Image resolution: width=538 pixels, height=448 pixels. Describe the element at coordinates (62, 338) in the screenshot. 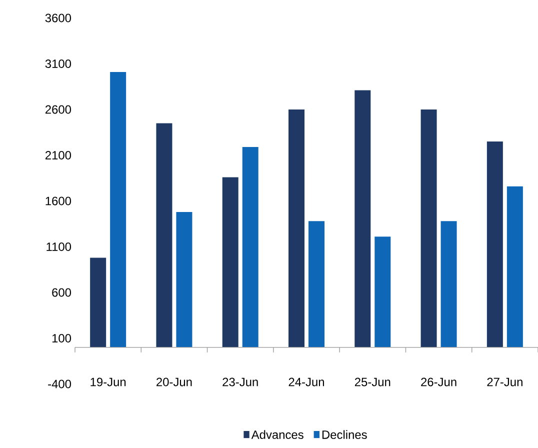

I see `y-tick-label: 100` at that location.